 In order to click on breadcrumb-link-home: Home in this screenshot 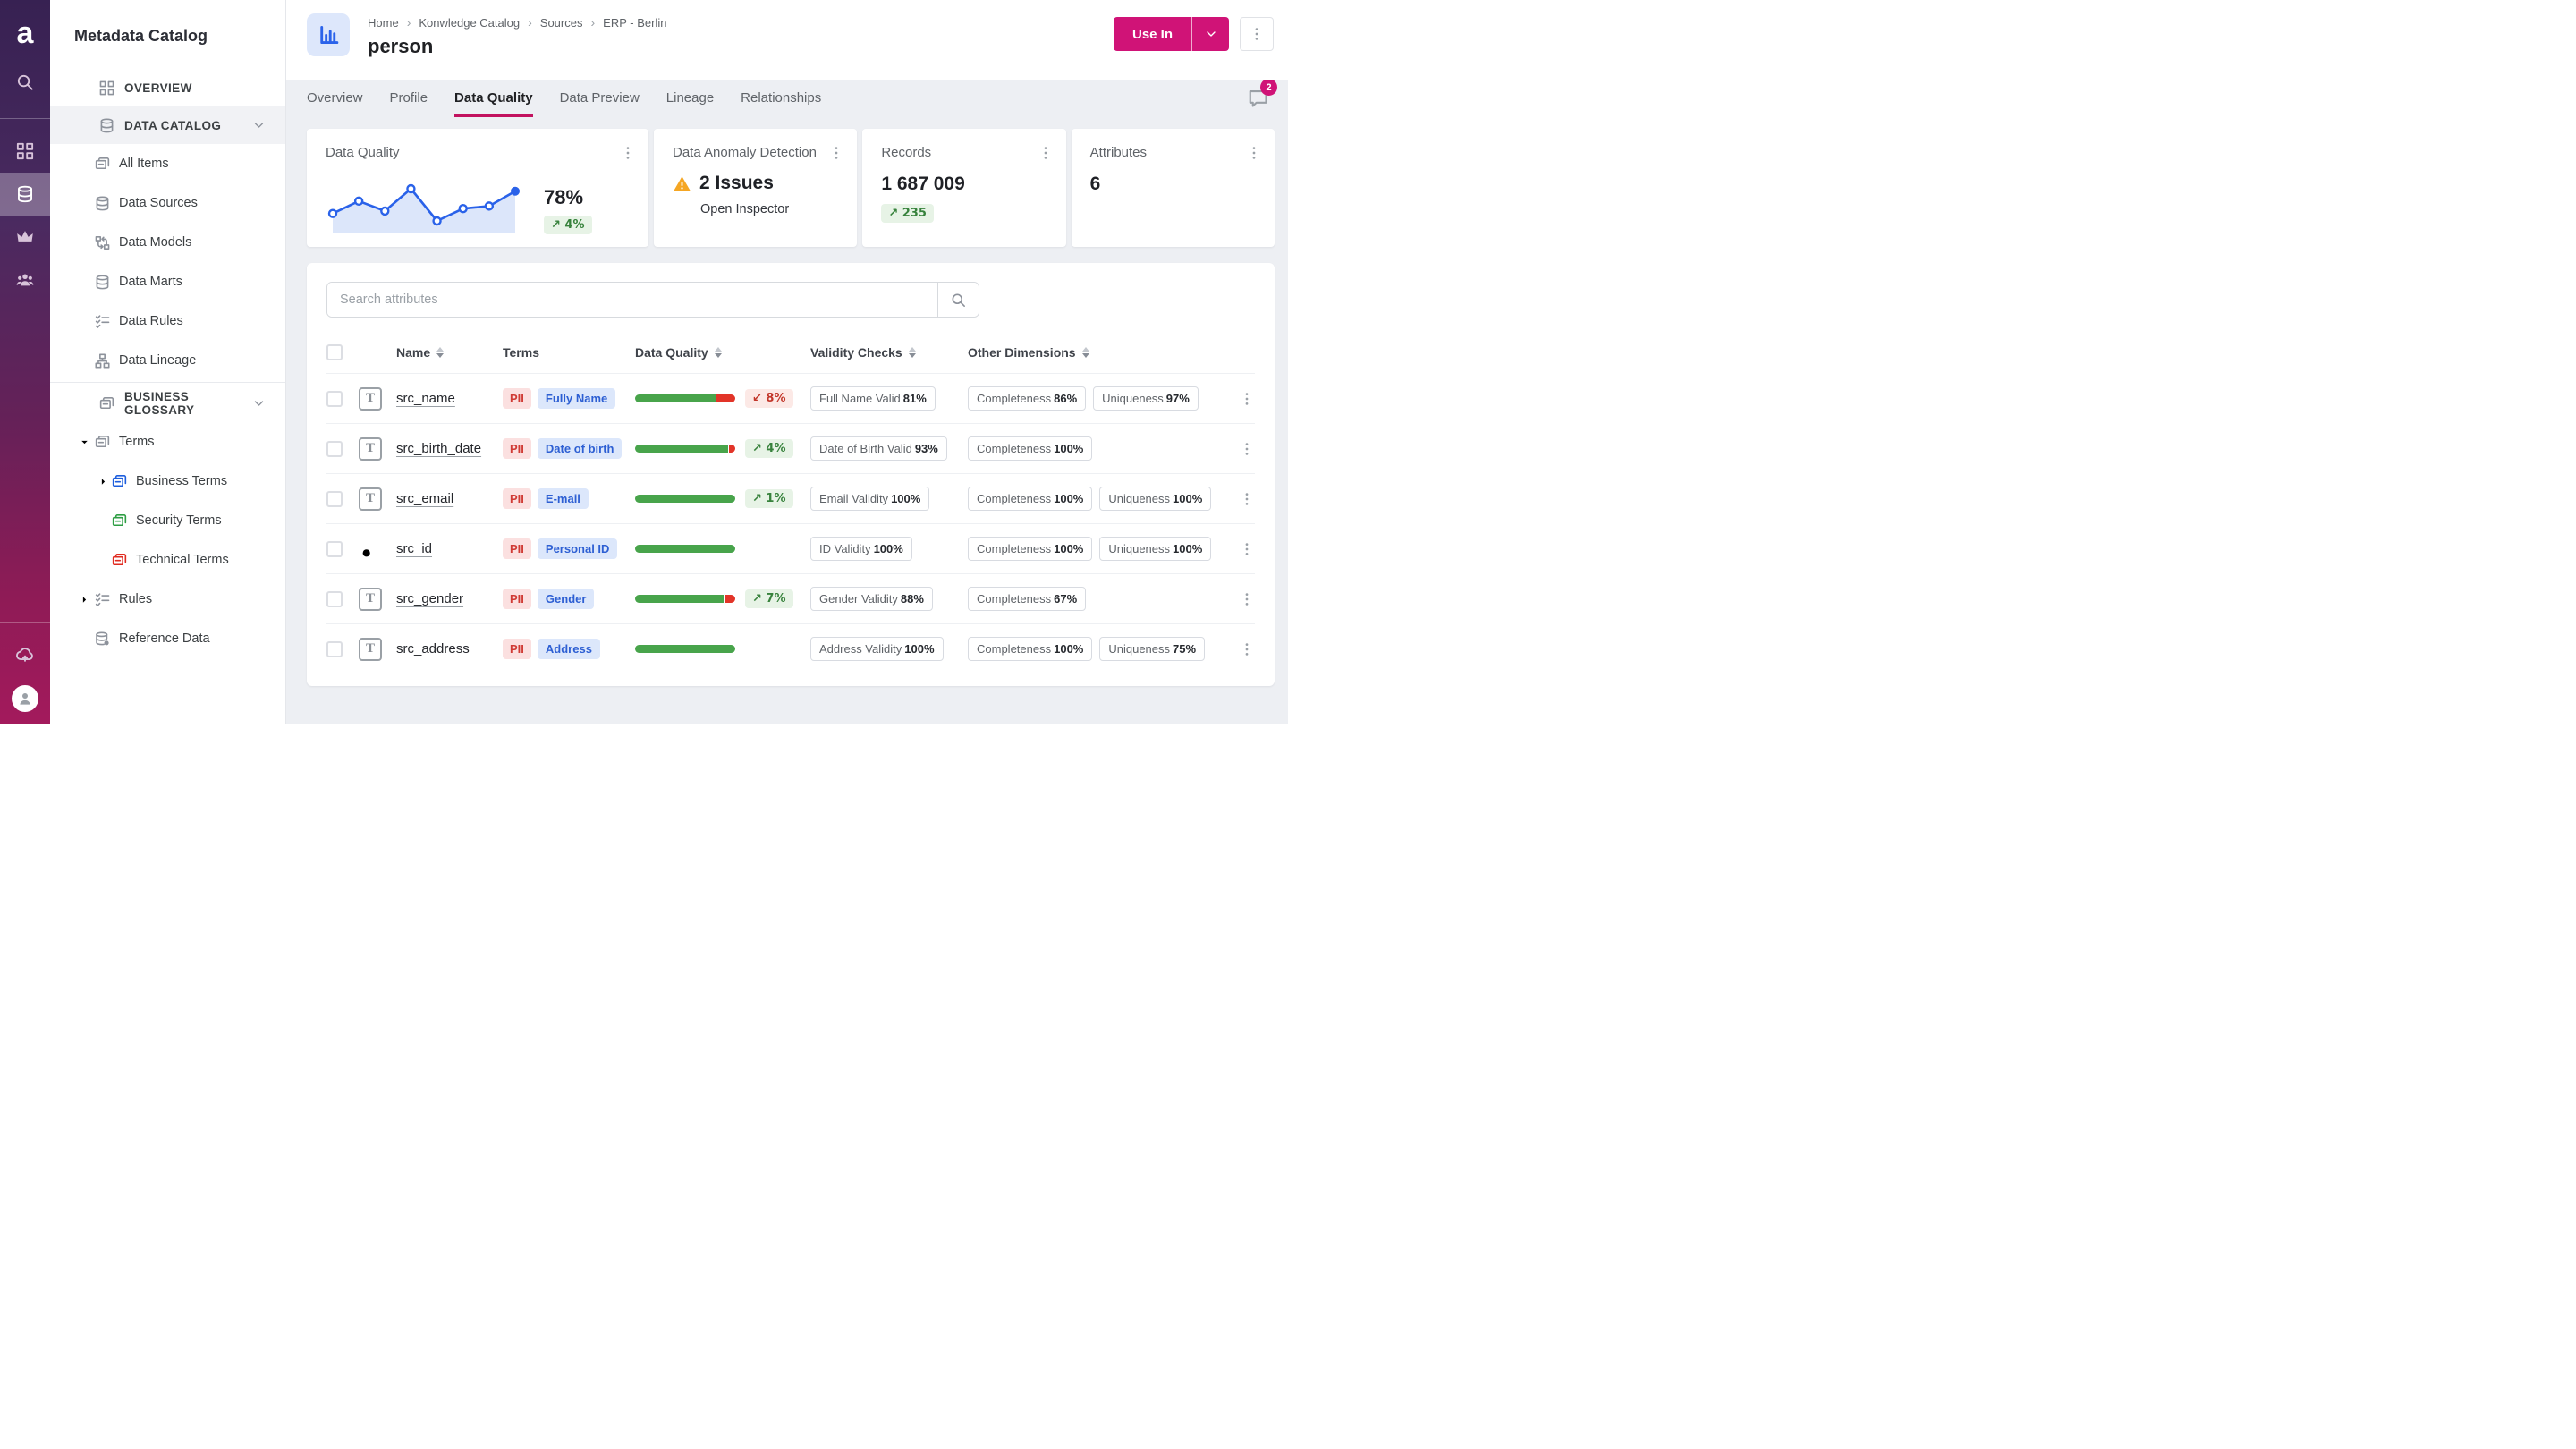, I will do `click(383, 22)`.